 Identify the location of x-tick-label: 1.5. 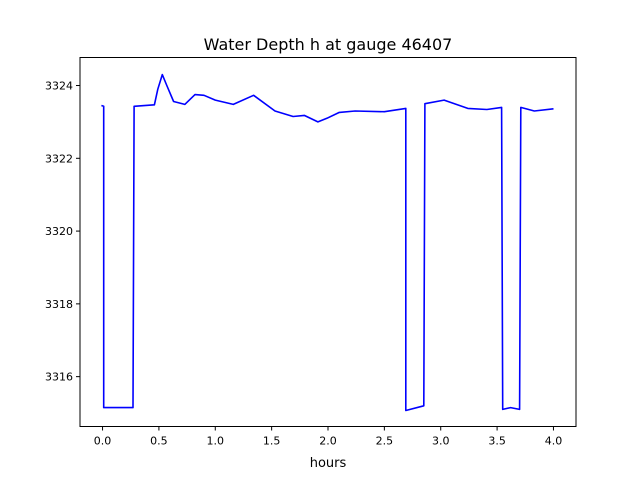
(272, 441).